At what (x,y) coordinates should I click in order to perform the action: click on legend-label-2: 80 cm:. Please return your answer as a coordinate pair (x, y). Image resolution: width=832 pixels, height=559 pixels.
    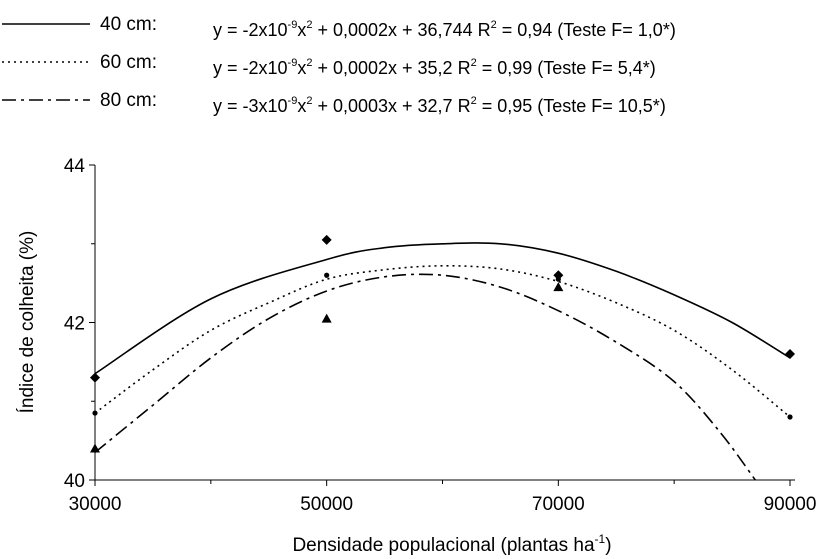
    Looking at the image, I should click on (128, 100).